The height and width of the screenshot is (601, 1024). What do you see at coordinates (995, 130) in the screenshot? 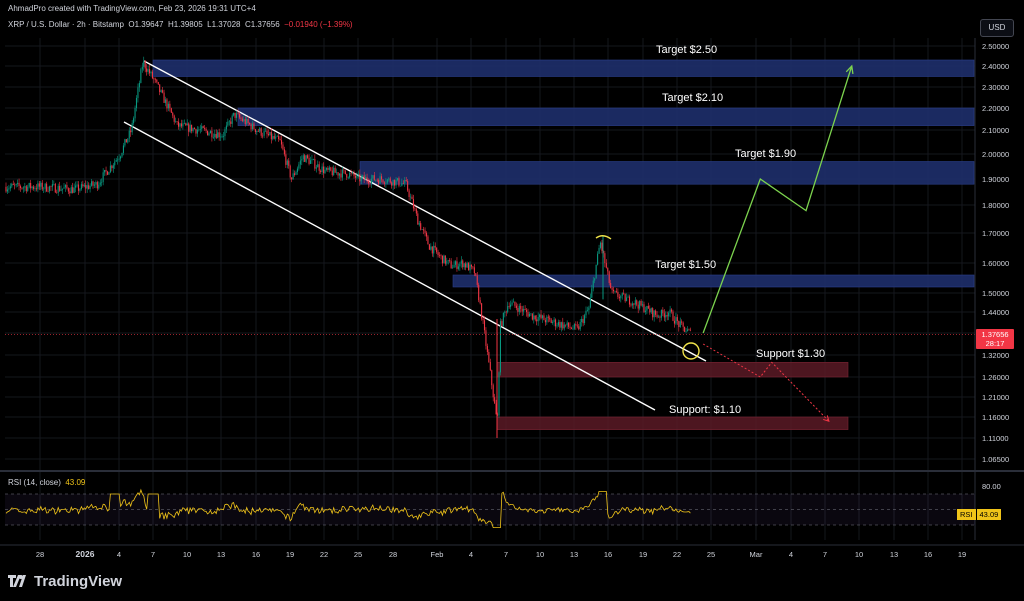
I see `price-axis-label: 2.10000` at bounding box center [995, 130].